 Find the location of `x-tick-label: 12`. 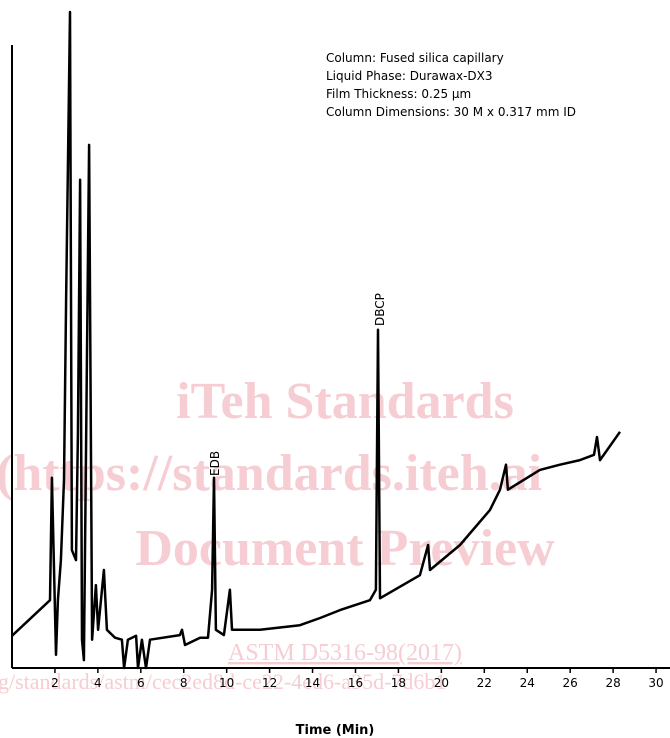

x-tick-label: 12 is located at coordinates (269, 683).